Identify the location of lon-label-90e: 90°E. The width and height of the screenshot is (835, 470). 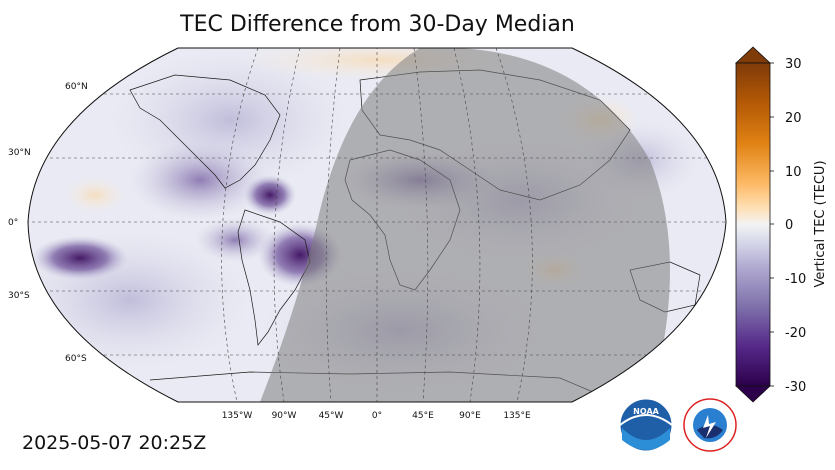
(470, 416).